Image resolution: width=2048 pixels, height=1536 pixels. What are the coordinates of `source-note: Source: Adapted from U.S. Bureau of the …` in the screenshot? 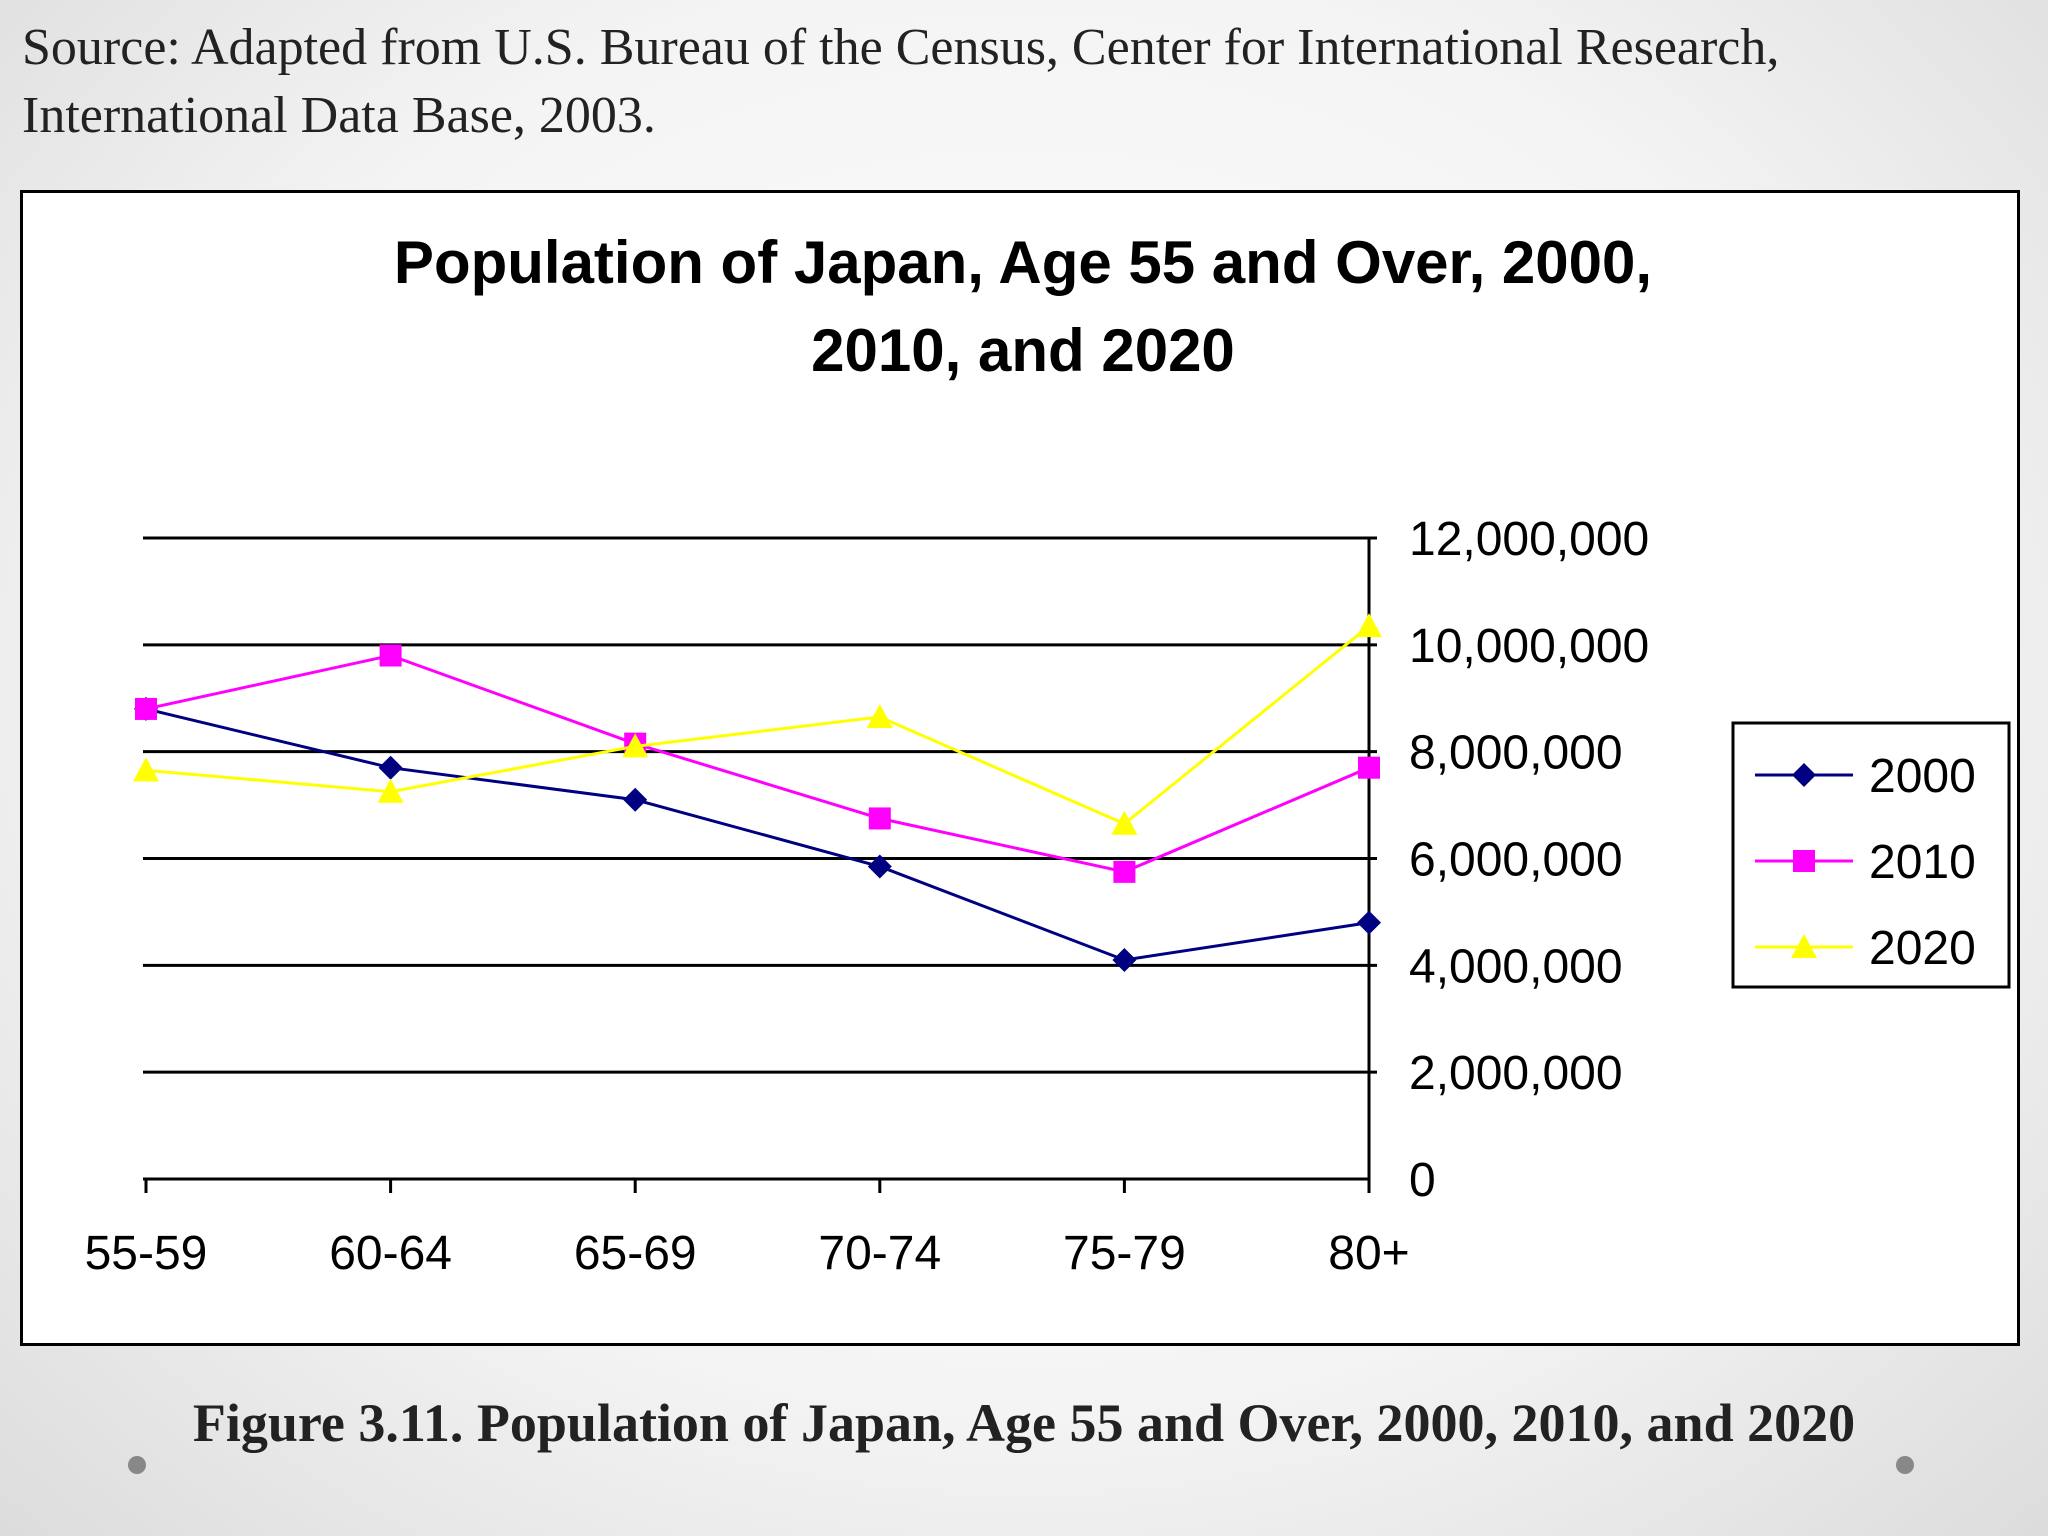 It's located at (1012, 82).